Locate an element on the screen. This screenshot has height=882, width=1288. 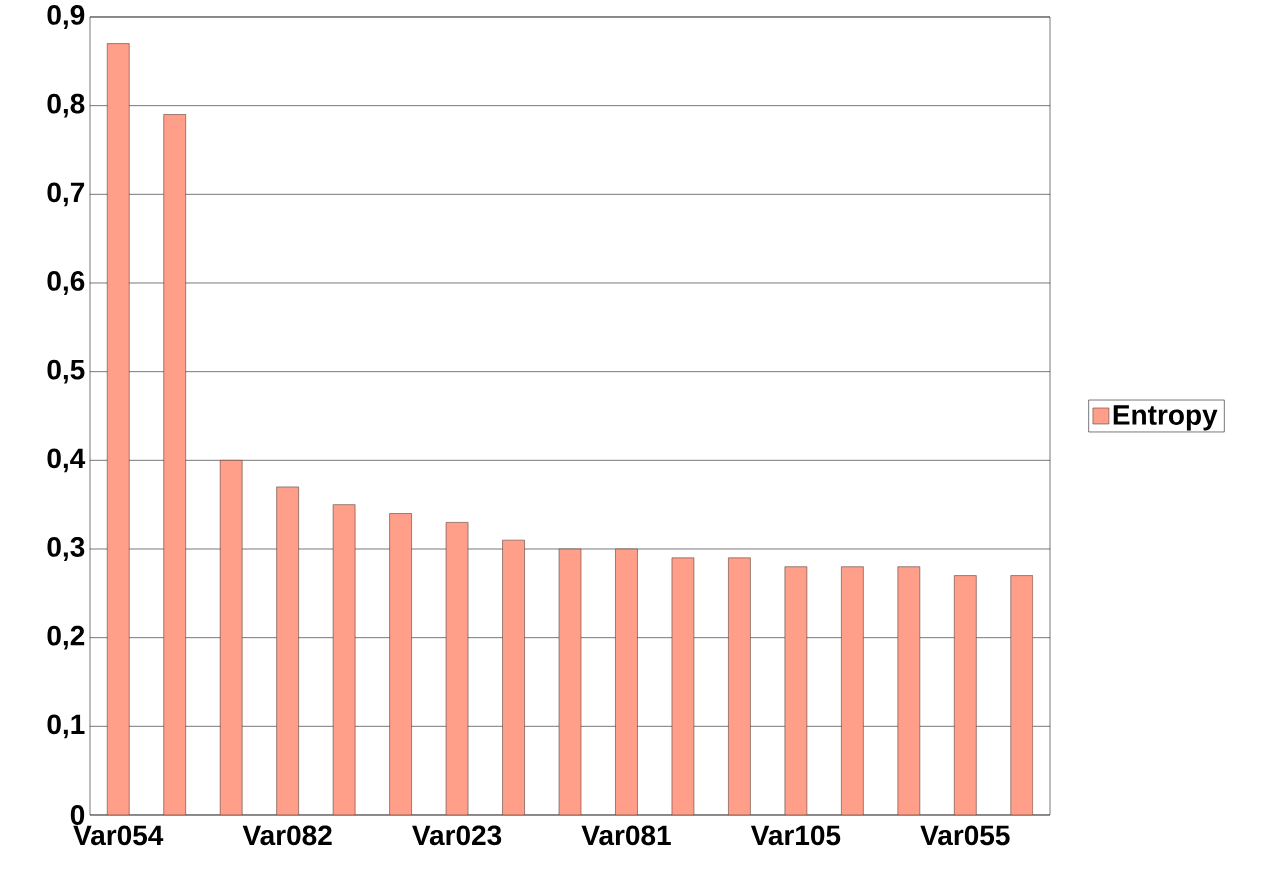
y-tick-label: 0 is located at coordinates (77, 815).